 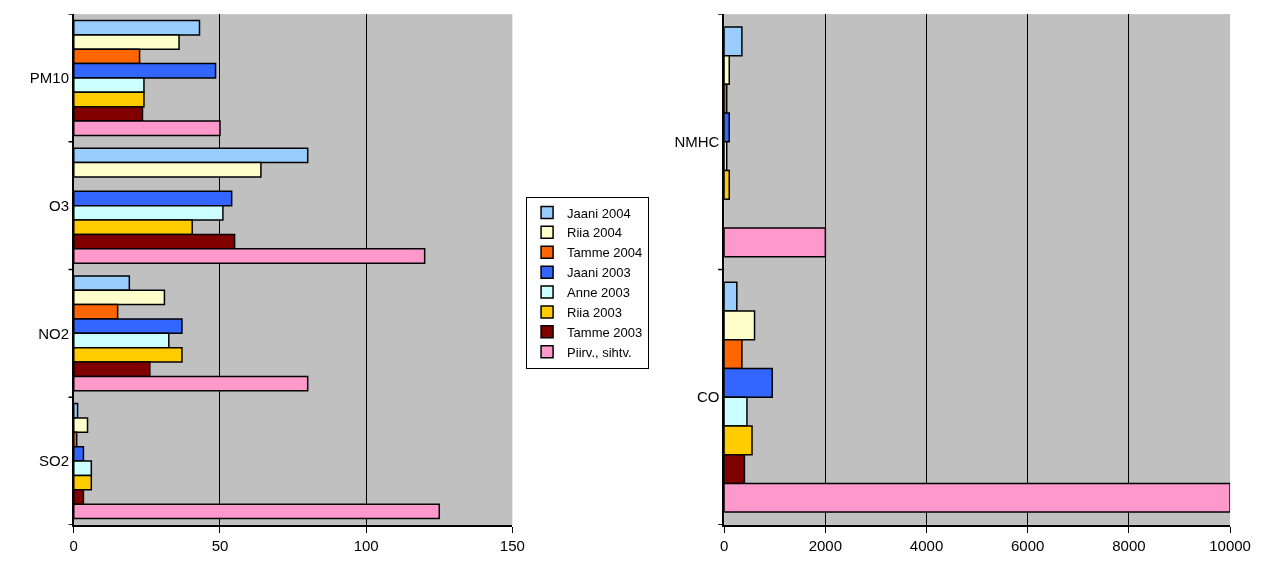 I want to click on x-tick-label: 10000, so click(x=1230, y=545).